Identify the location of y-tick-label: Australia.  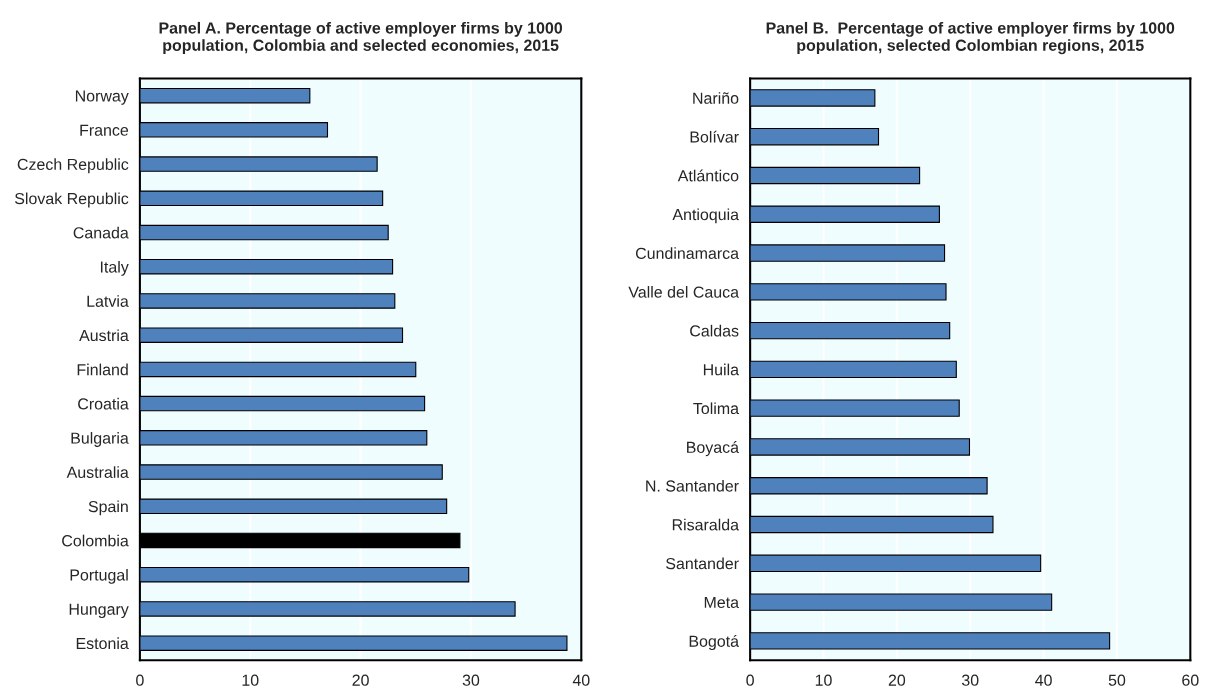
(97, 472).